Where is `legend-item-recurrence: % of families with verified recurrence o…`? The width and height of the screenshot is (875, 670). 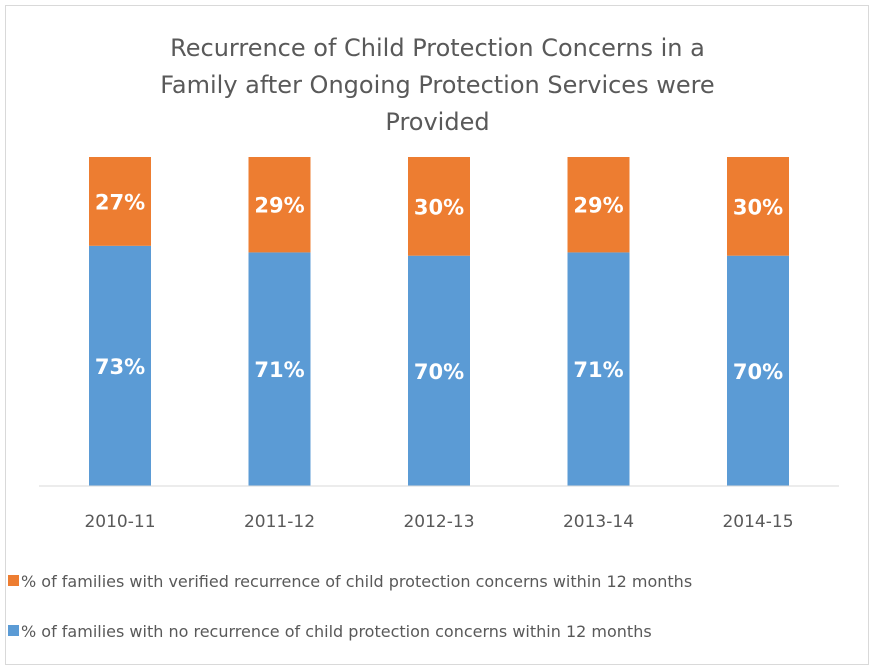
legend-item-recurrence: % of families with verified recurrence o… is located at coordinates (437, 581).